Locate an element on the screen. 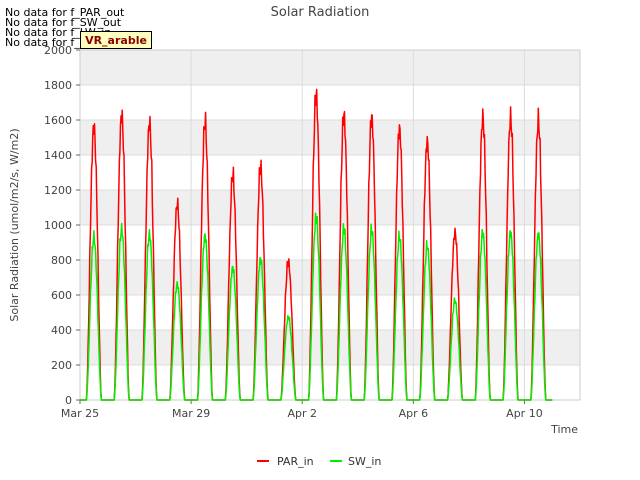  legend-sw-in-label: SW_in is located at coordinates (364, 461).